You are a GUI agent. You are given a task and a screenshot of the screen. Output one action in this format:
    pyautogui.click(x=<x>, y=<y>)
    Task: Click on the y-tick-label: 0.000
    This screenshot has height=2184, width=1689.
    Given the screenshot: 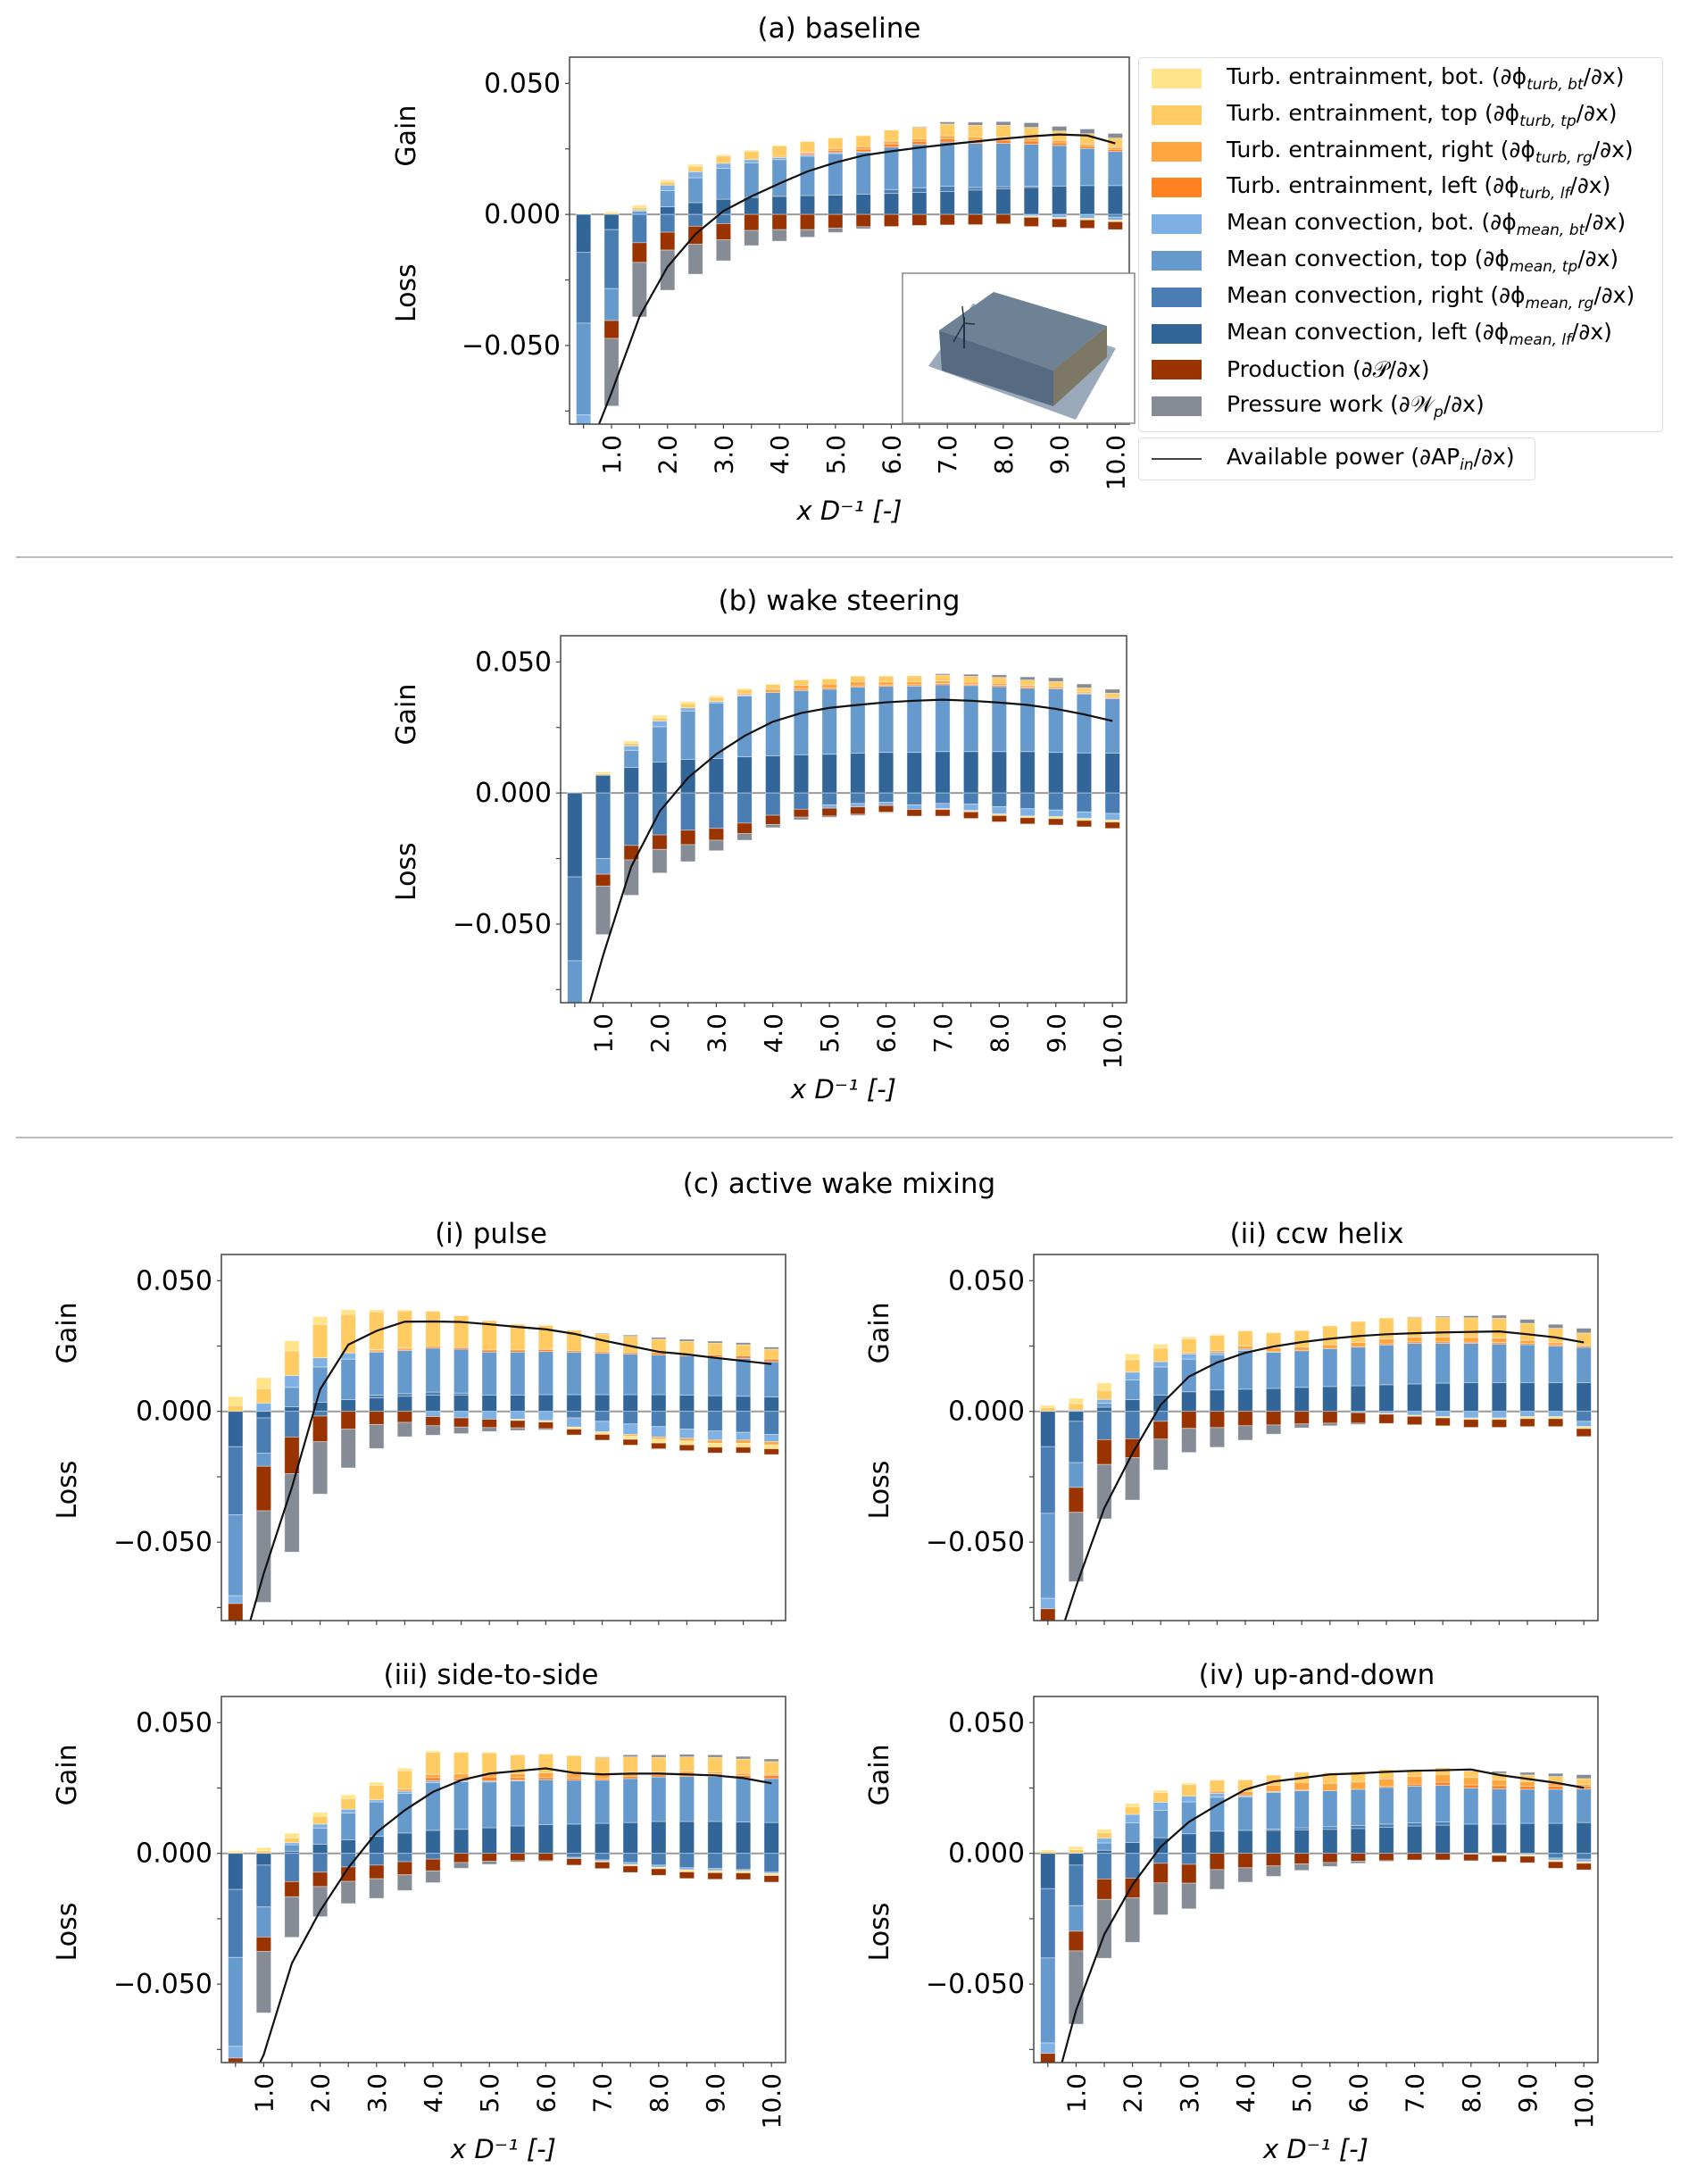 What is the action you would take?
    pyautogui.click(x=522, y=214)
    